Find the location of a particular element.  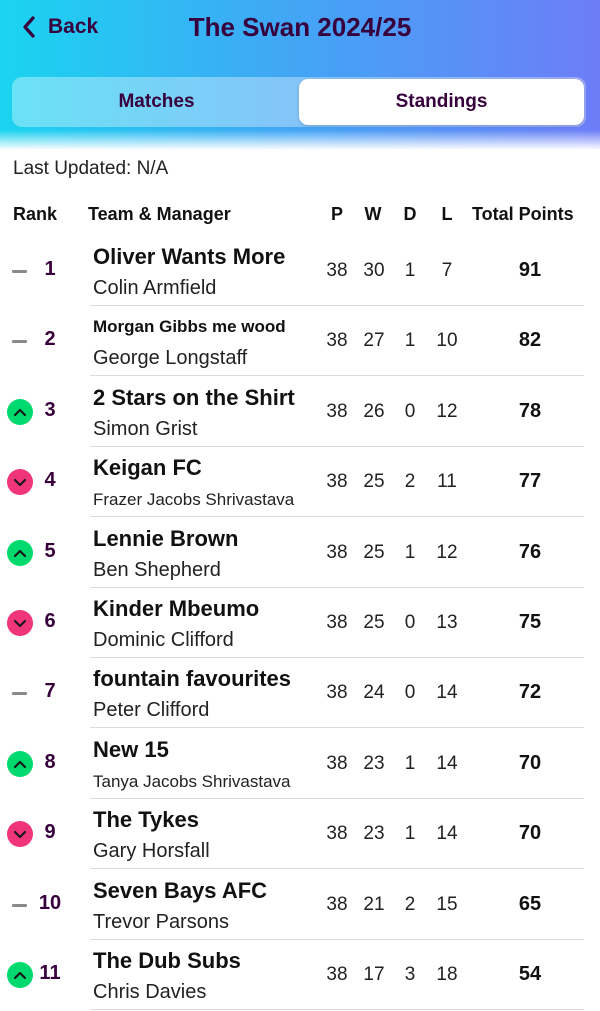

manager-name: Peter Clifford is located at coordinates (151, 710).